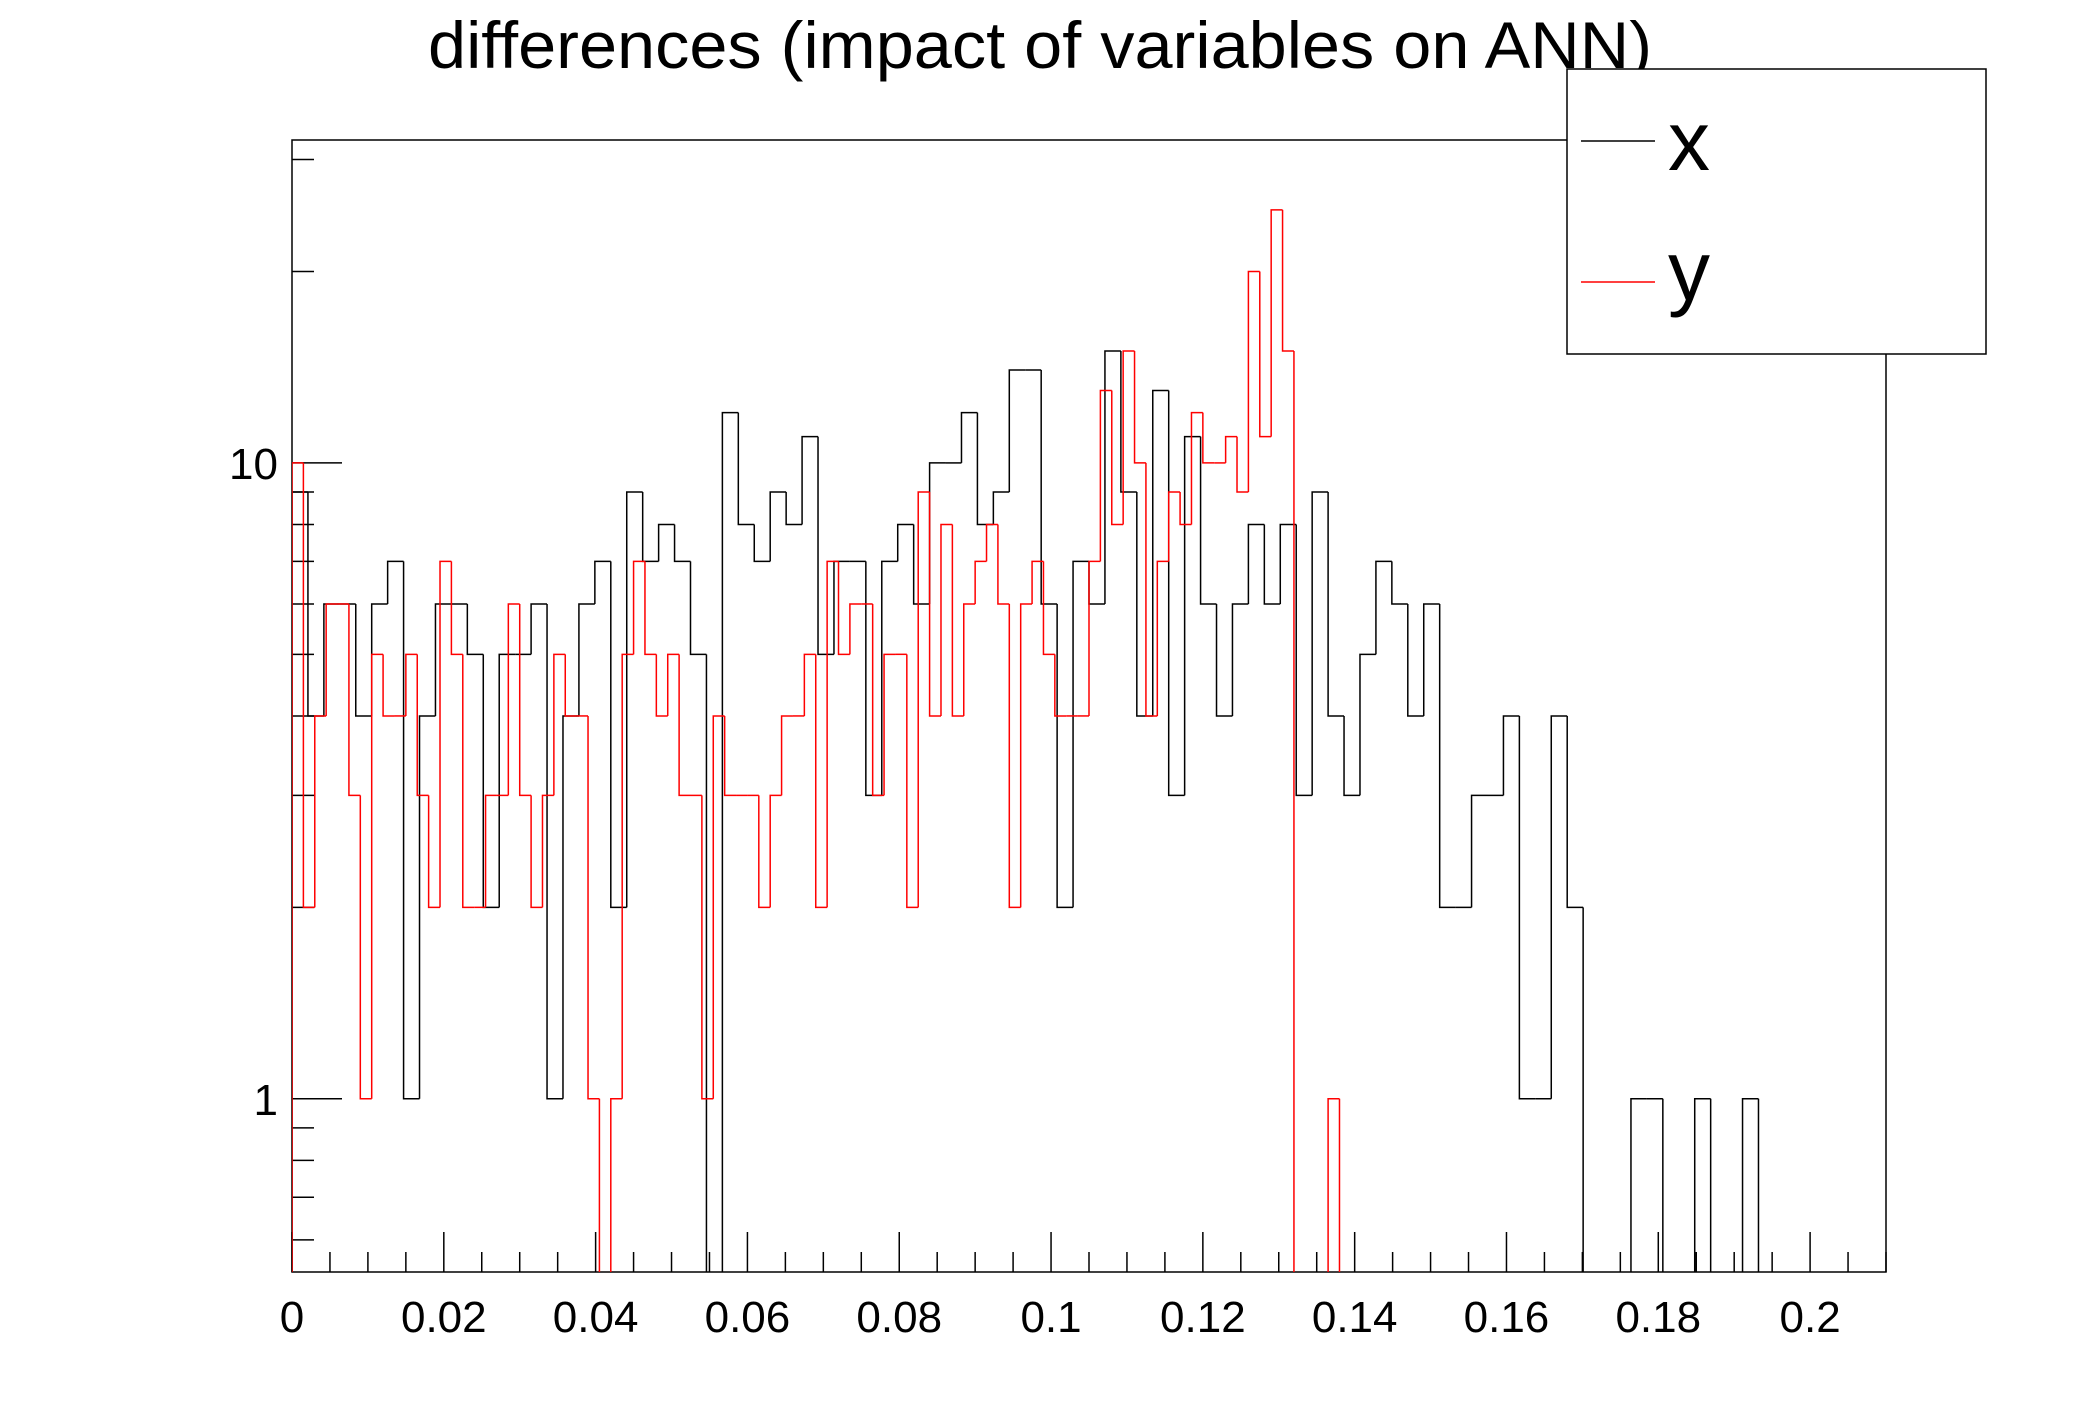 This screenshot has width=2088, height=1416. What do you see at coordinates (1776, 211) in the screenshot?
I see `legend-box` at bounding box center [1776, 211].